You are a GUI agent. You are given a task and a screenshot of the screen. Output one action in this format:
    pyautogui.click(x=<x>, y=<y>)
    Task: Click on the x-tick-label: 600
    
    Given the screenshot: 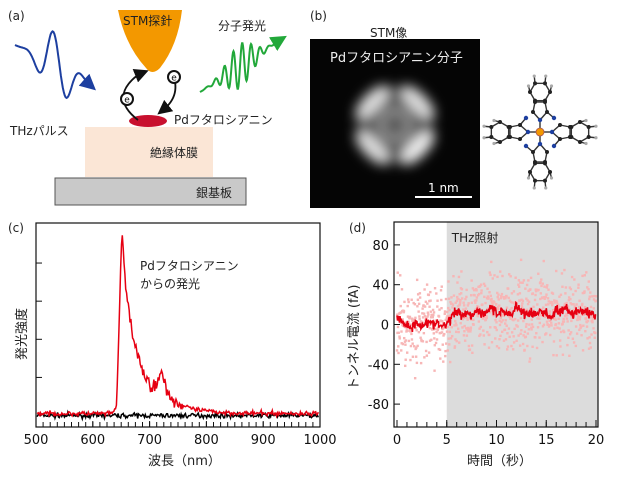 What is the action you would take?
    pyautogui.click(x=92, y=440)
    